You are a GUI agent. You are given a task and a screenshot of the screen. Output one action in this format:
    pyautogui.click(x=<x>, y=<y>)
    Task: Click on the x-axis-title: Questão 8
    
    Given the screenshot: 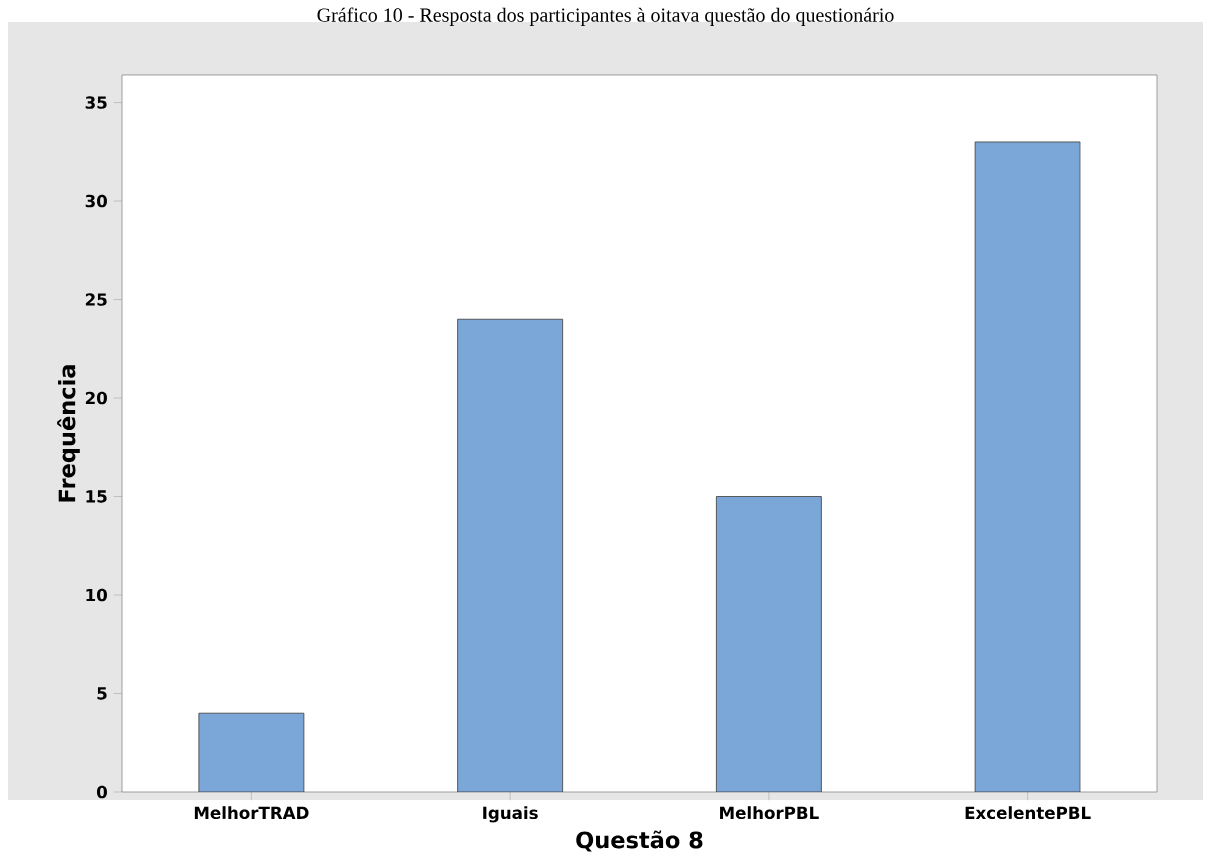 What is the action you would take?
    pyautogui.click(x=639, y=841)
    